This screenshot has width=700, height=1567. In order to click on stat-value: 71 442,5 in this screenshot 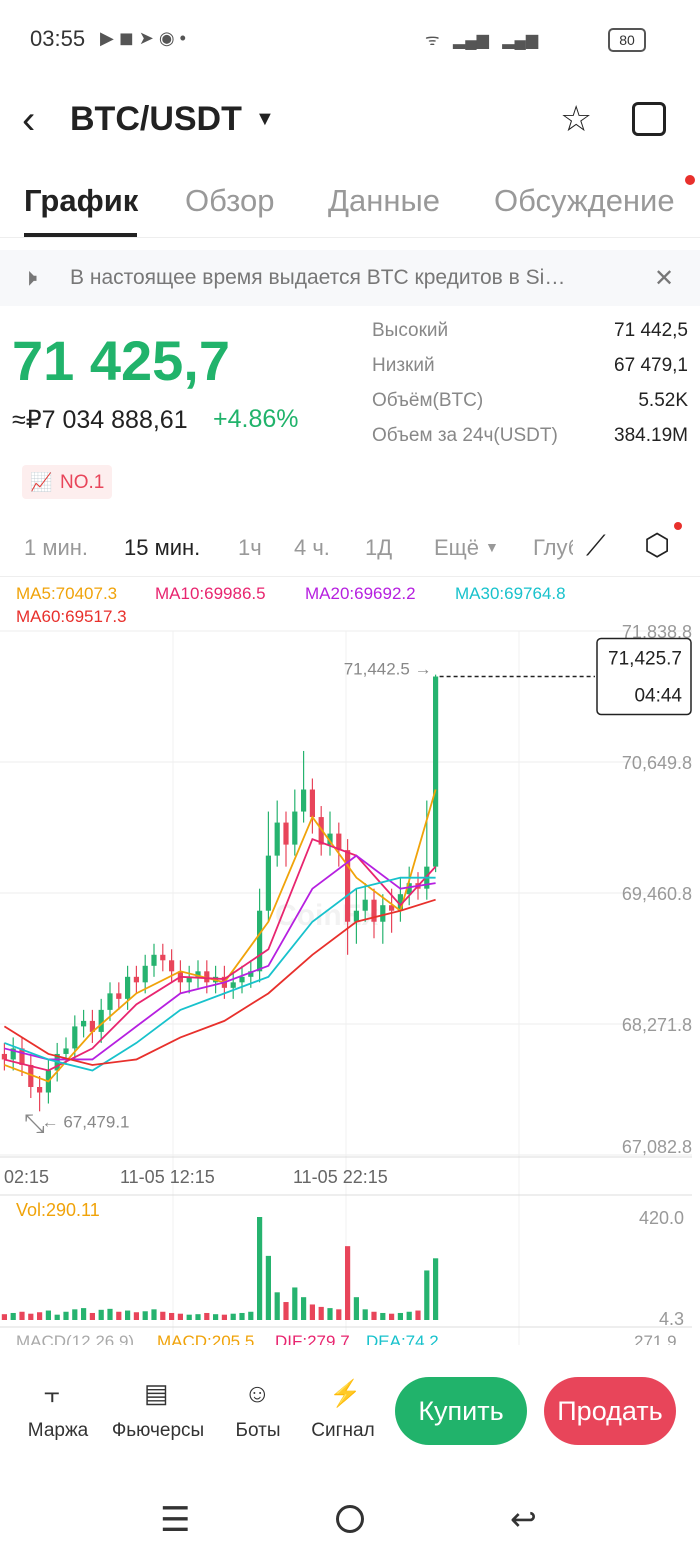, I will do `click(651, 330)`.